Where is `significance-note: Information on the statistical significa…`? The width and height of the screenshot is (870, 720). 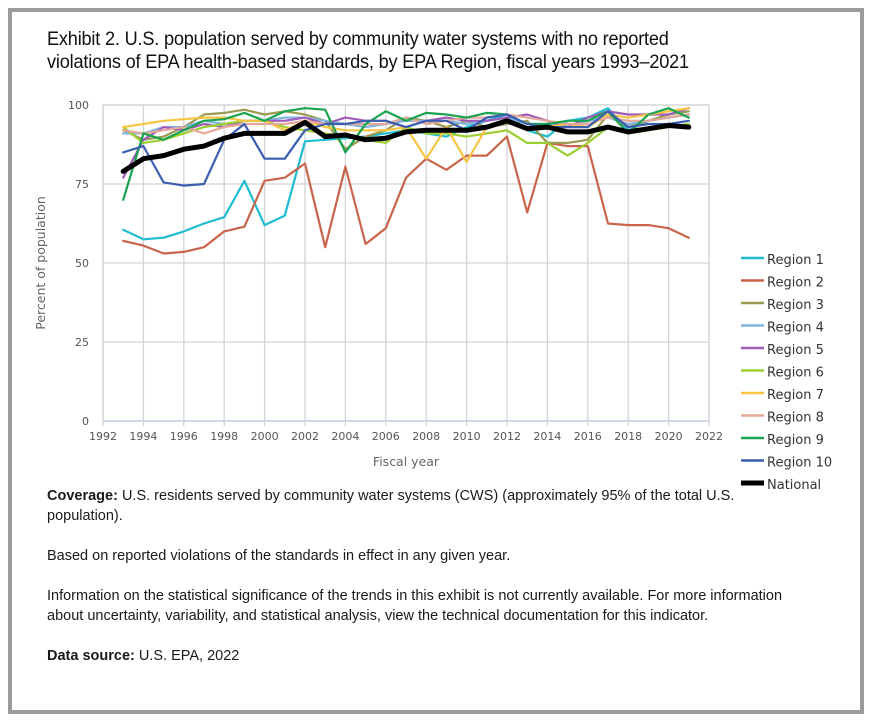 significance-note: Information on the statistical significa… is located at coordinates (415, 606).